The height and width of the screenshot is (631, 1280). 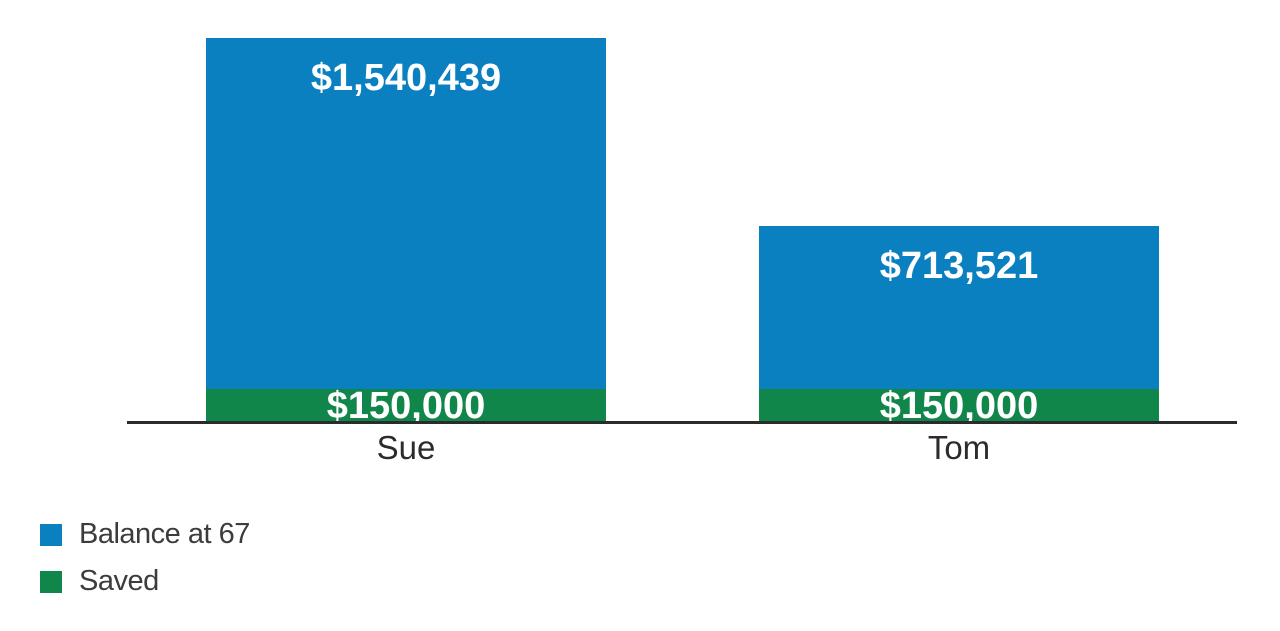 What do you see at coordinates (959, 266) in the screenshot?
I see `value-label-balance-tom: $713,521` at bounding box center [959, 266].